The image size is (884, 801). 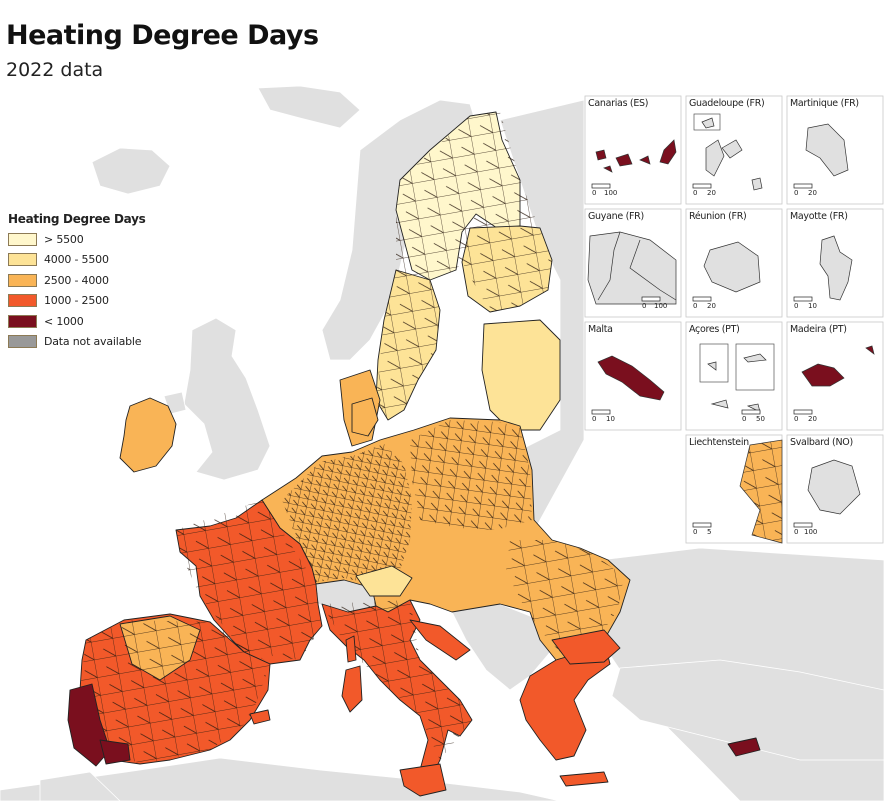 I want to click on legend-item-1000-2500: 1000 - 2500, so click(x=93, y=301).